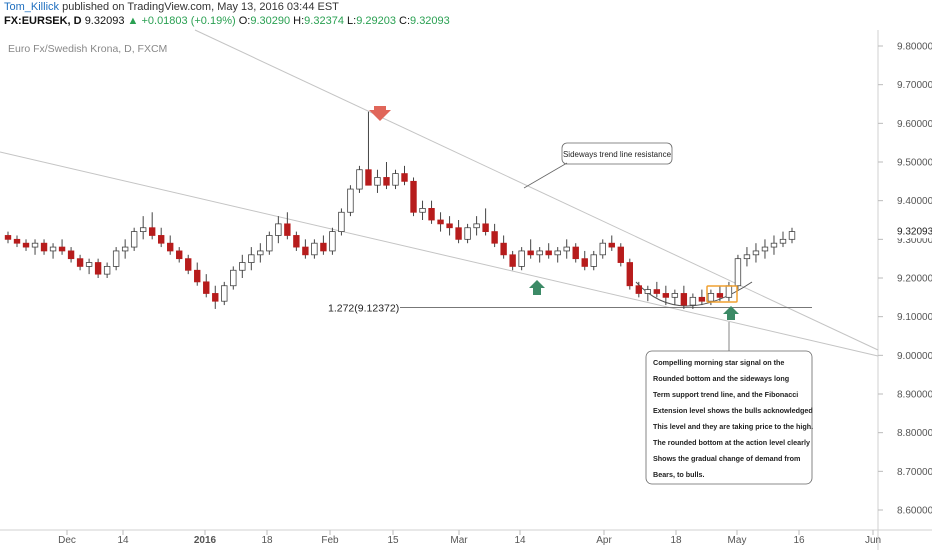 The width and height of the screenshot is (932, 550). I want to click on symbol-label: FX:EURSEK, D, so click(43, 21).